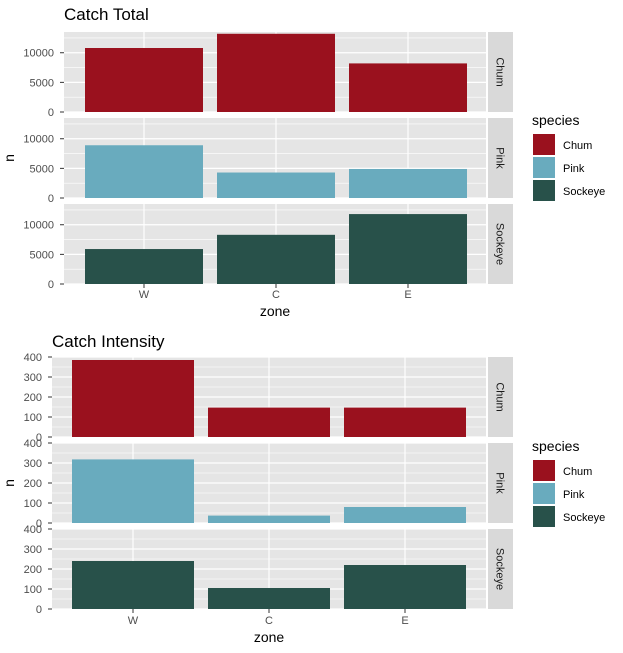 This screenshot has width=623, height=653. What do you see at coordinates (108, 341) in the screenshot?
I see `chart-title: Catch Intensity` at bounding box center [108, 341].